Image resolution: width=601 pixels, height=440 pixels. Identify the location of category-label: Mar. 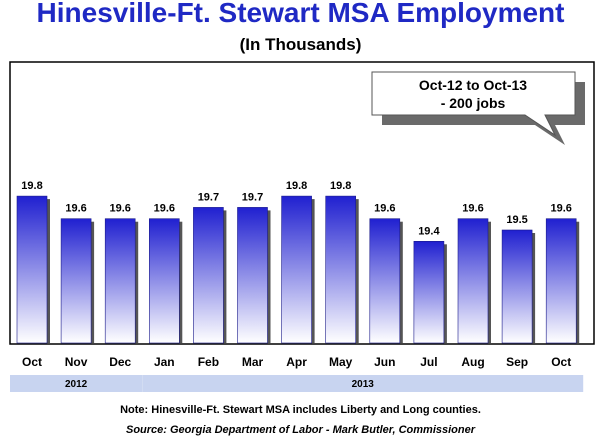
(253, 362).